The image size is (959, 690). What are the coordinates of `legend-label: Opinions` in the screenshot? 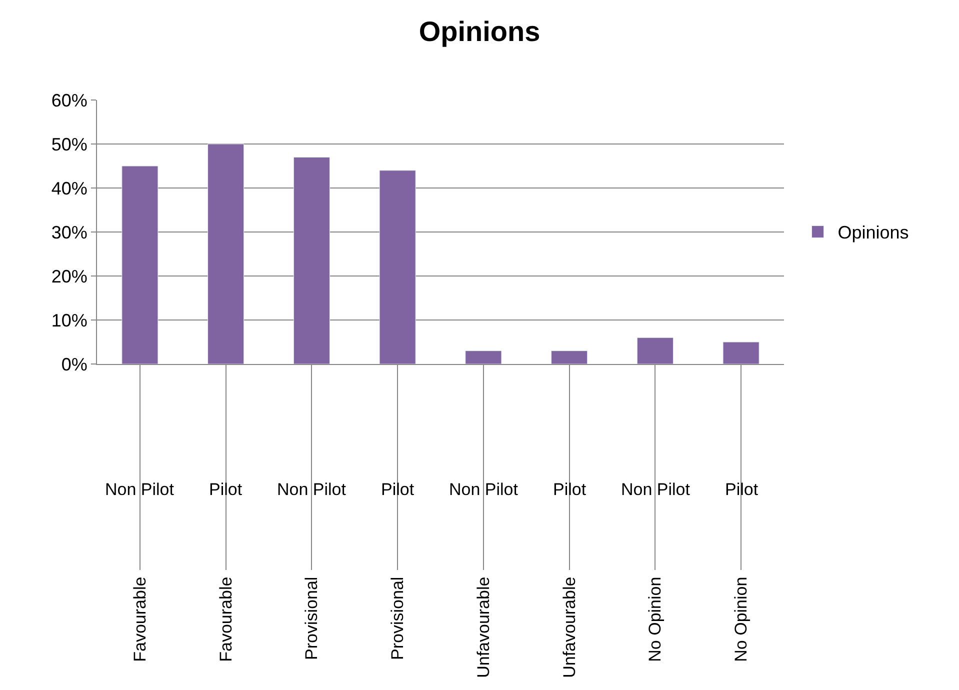 It's located at (873, 232).